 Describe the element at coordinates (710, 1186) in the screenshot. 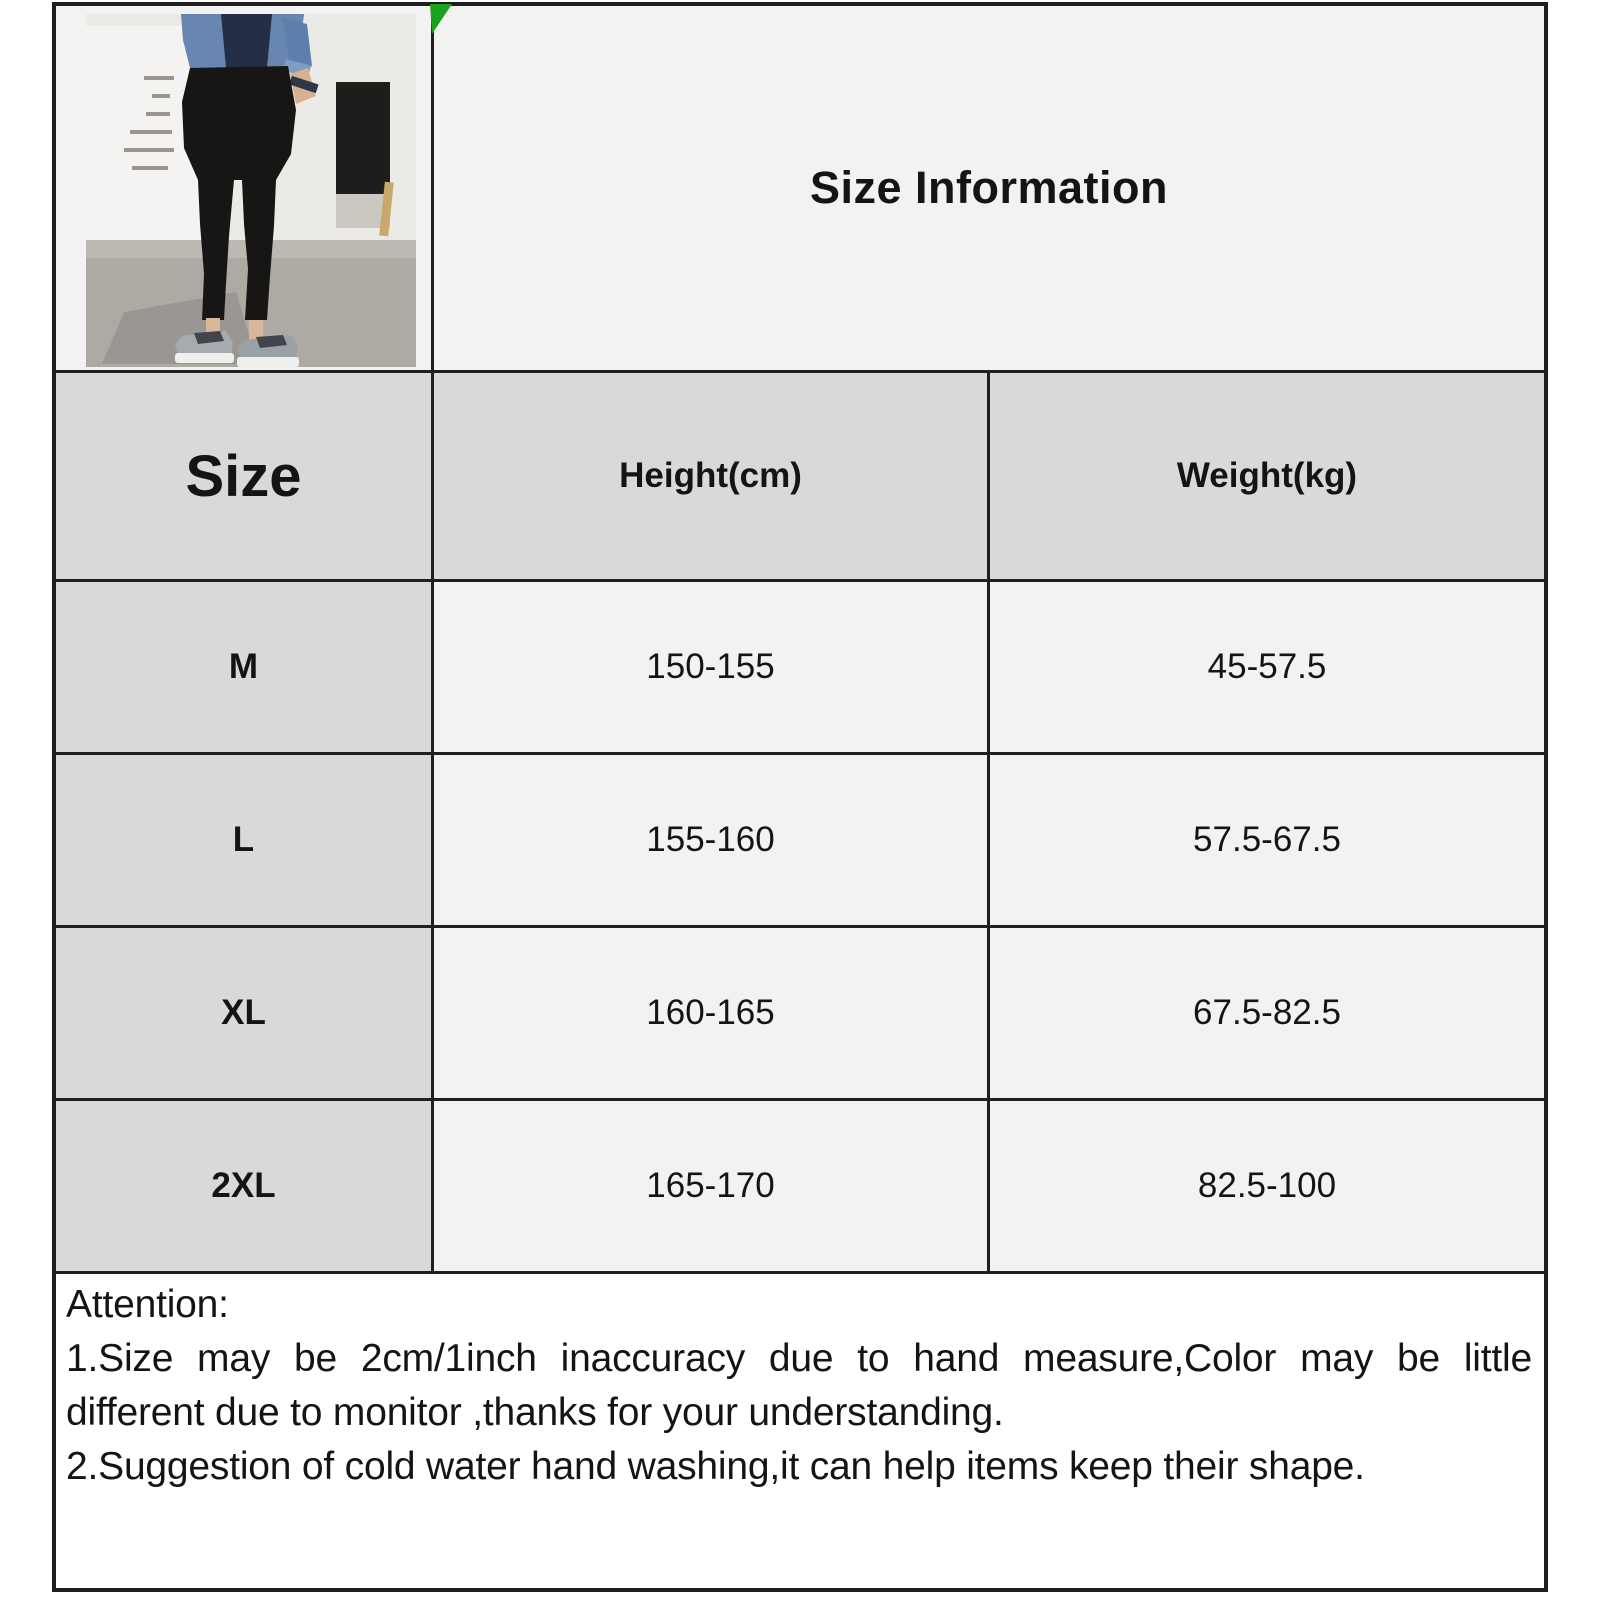

I see `row-2xl-height: 165-170` at that location.